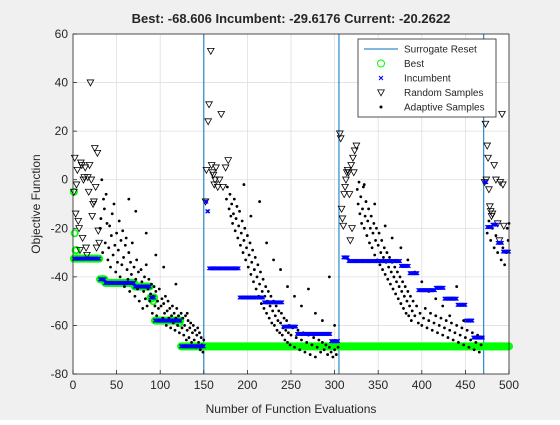 Image resolution: width=560 pixels, height=425 pixels. I want to click on y-tick-label: 20, so click(62, 131).